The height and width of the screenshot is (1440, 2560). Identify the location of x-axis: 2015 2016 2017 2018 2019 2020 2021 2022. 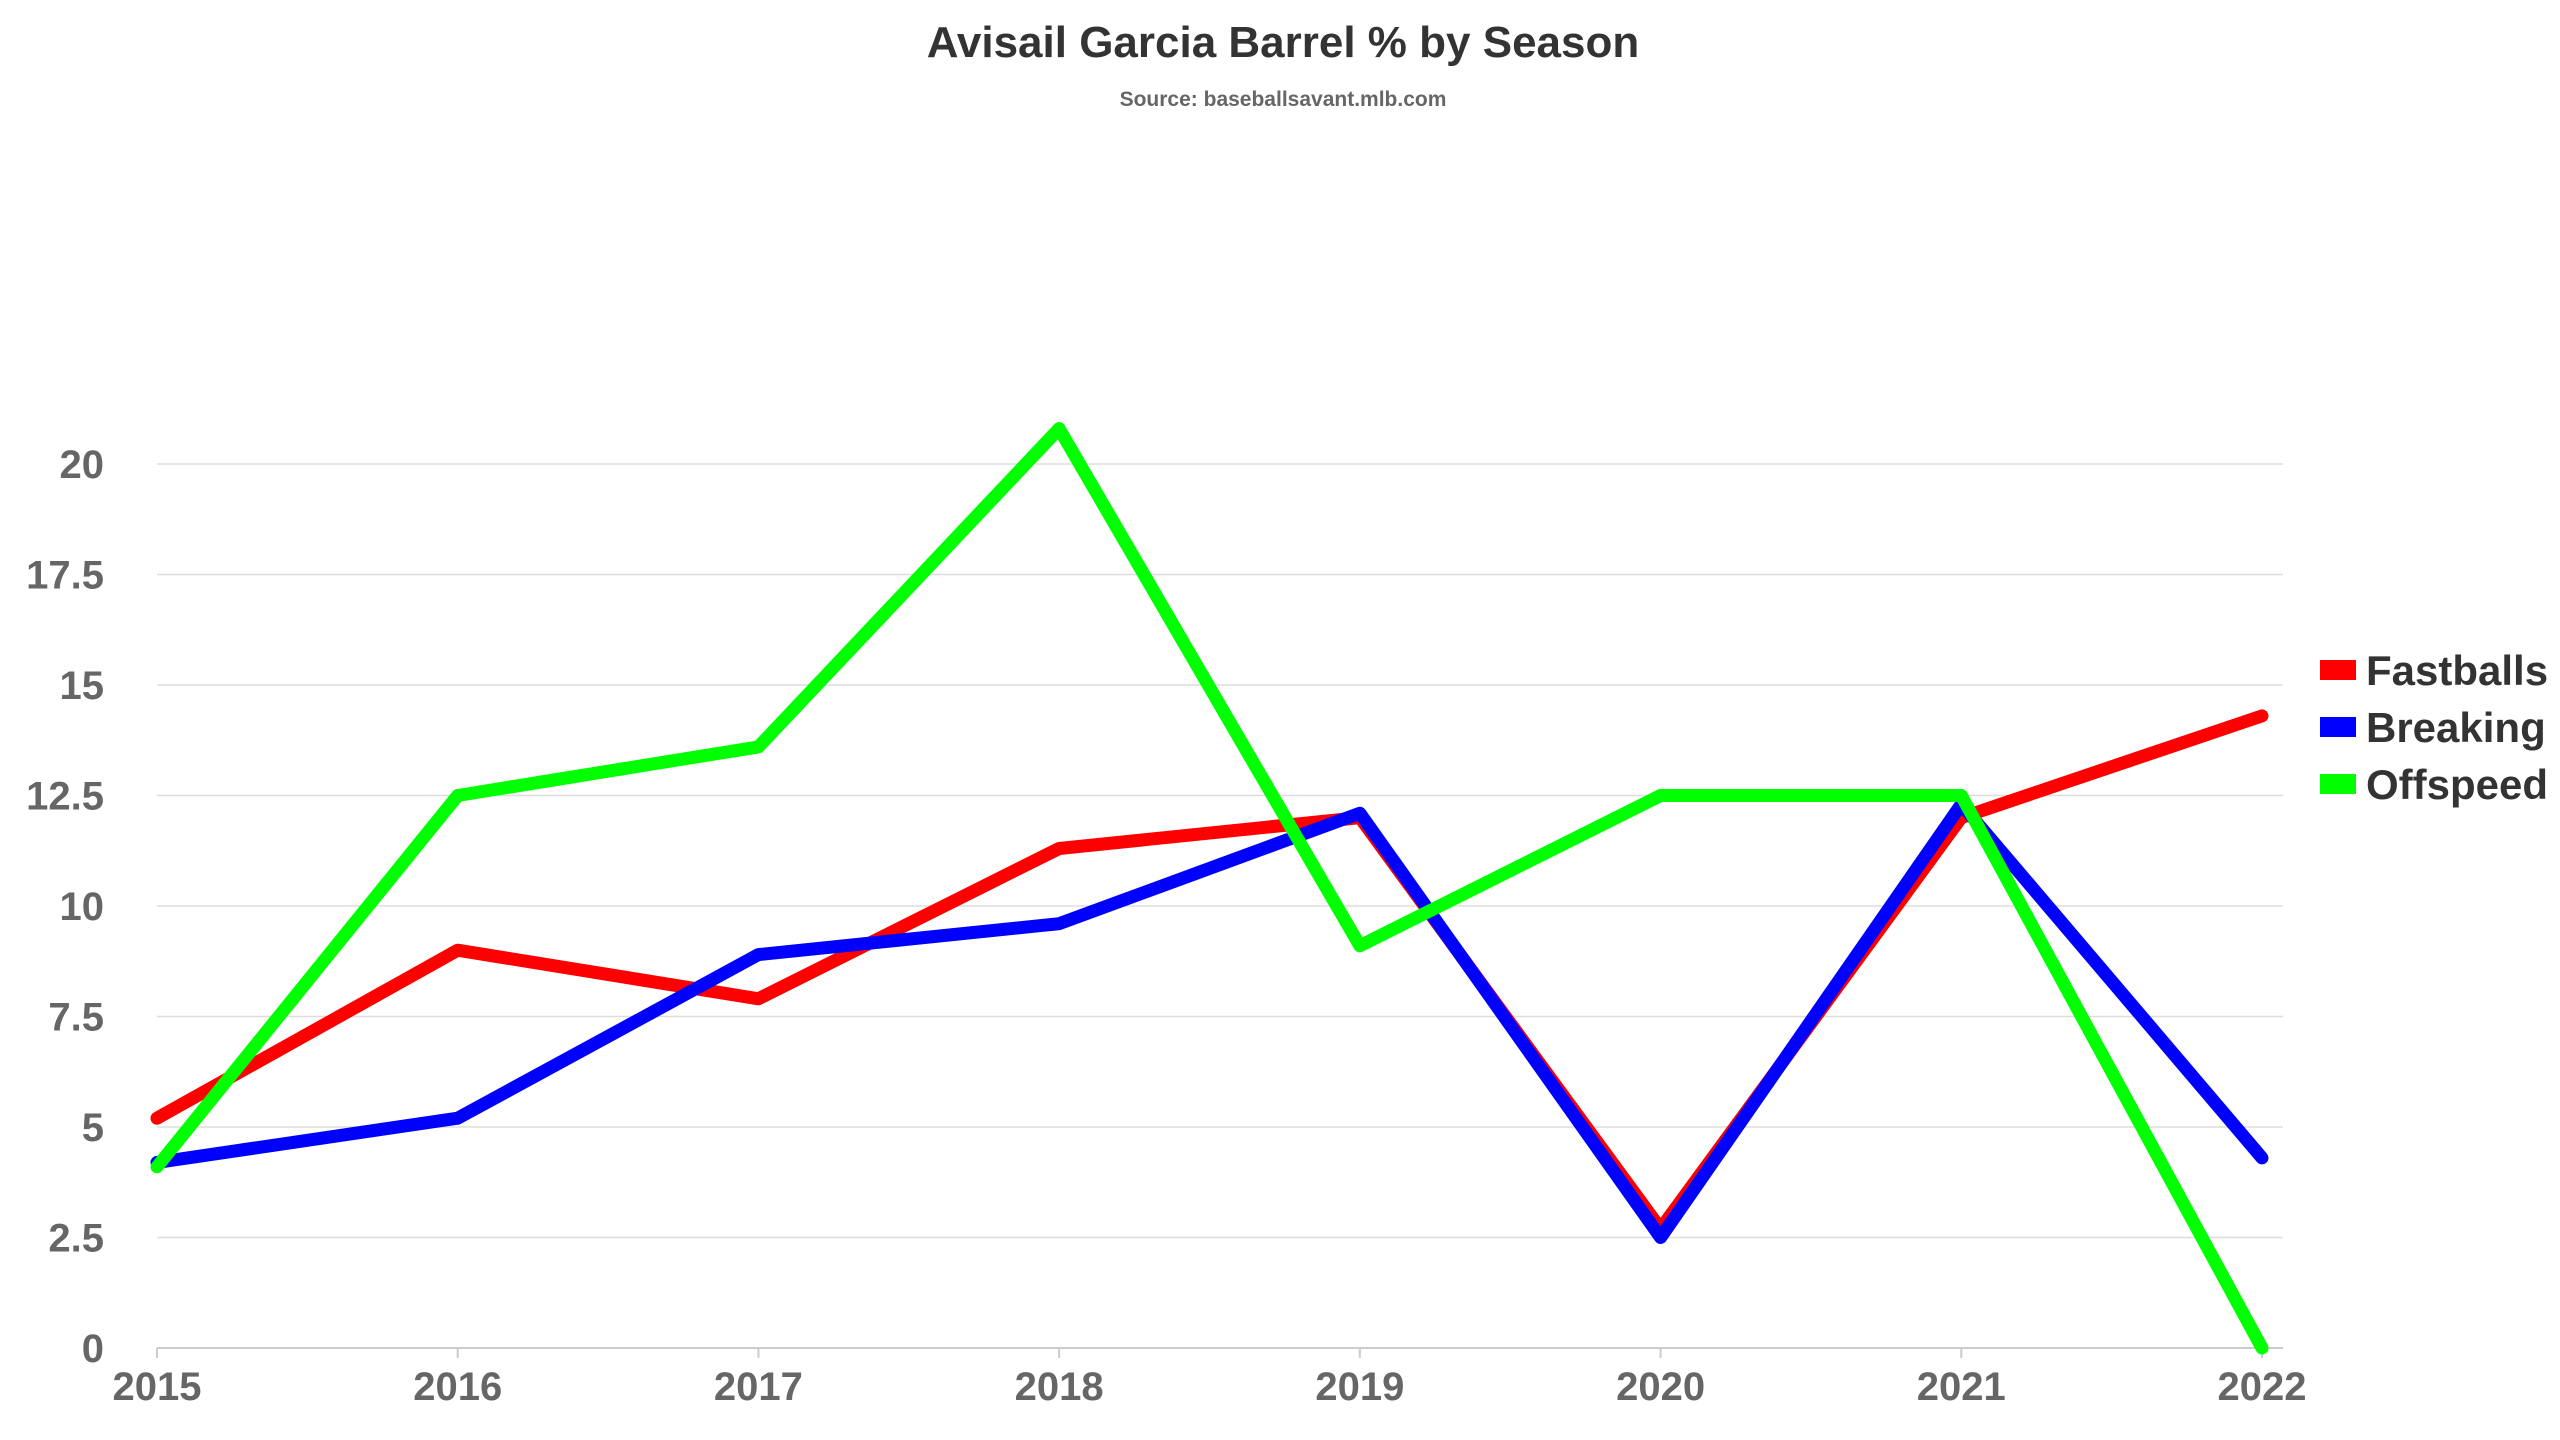
(1210, 1378).